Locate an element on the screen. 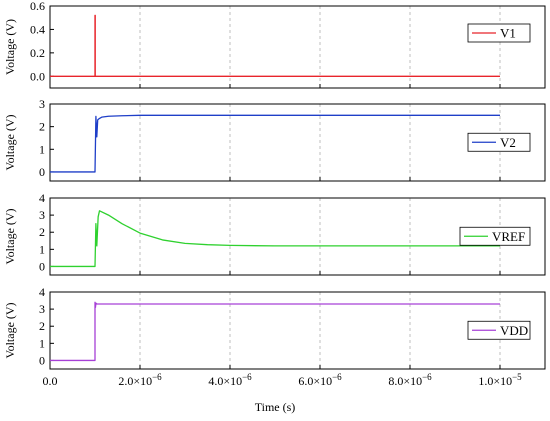  legend-label: VDD is located at coordinates (514, 330).